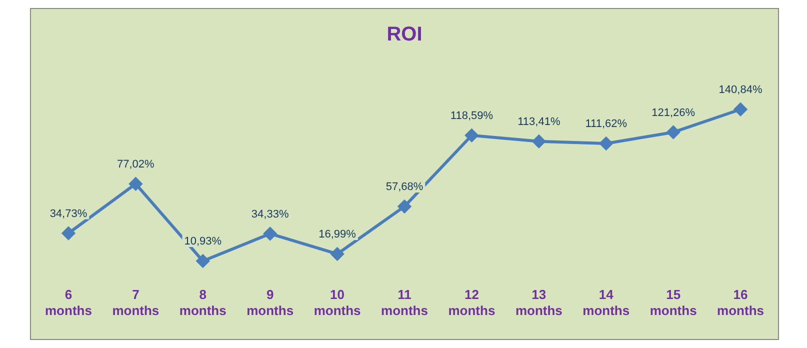  I want to click on data-label: 34,33%, so click(270, 214).